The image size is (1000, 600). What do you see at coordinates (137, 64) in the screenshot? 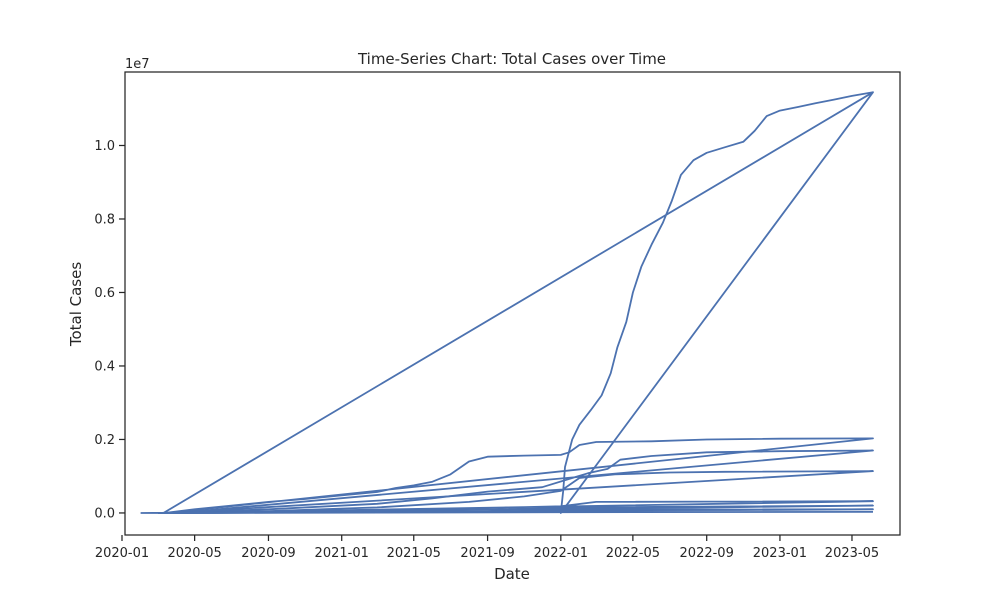
I see `y-offset-text: 1e7` at bounding box center [137, 64].